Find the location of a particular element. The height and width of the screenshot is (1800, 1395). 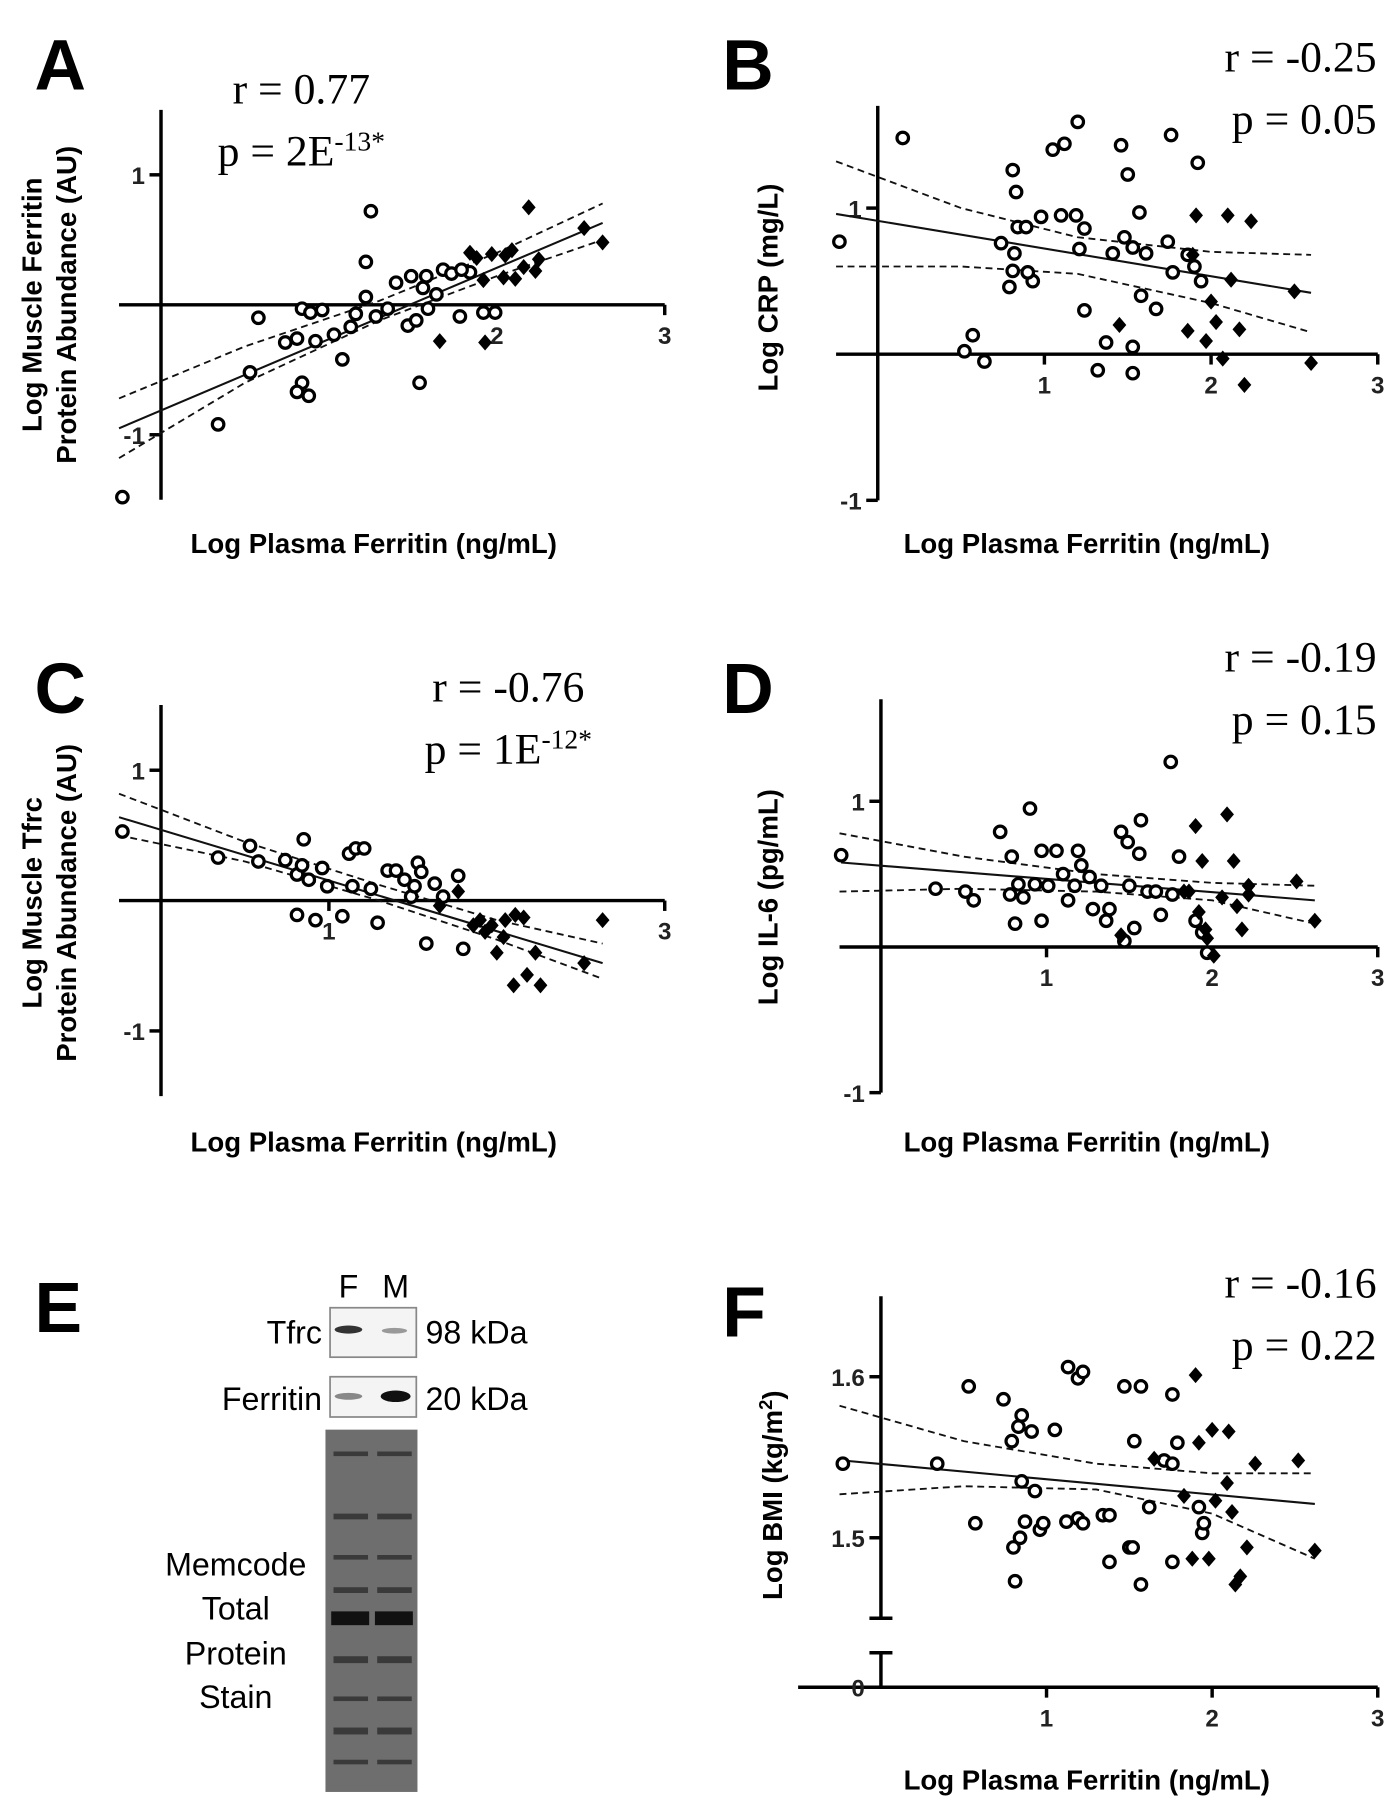

stain-bands is located at coordinates (372, 1608).